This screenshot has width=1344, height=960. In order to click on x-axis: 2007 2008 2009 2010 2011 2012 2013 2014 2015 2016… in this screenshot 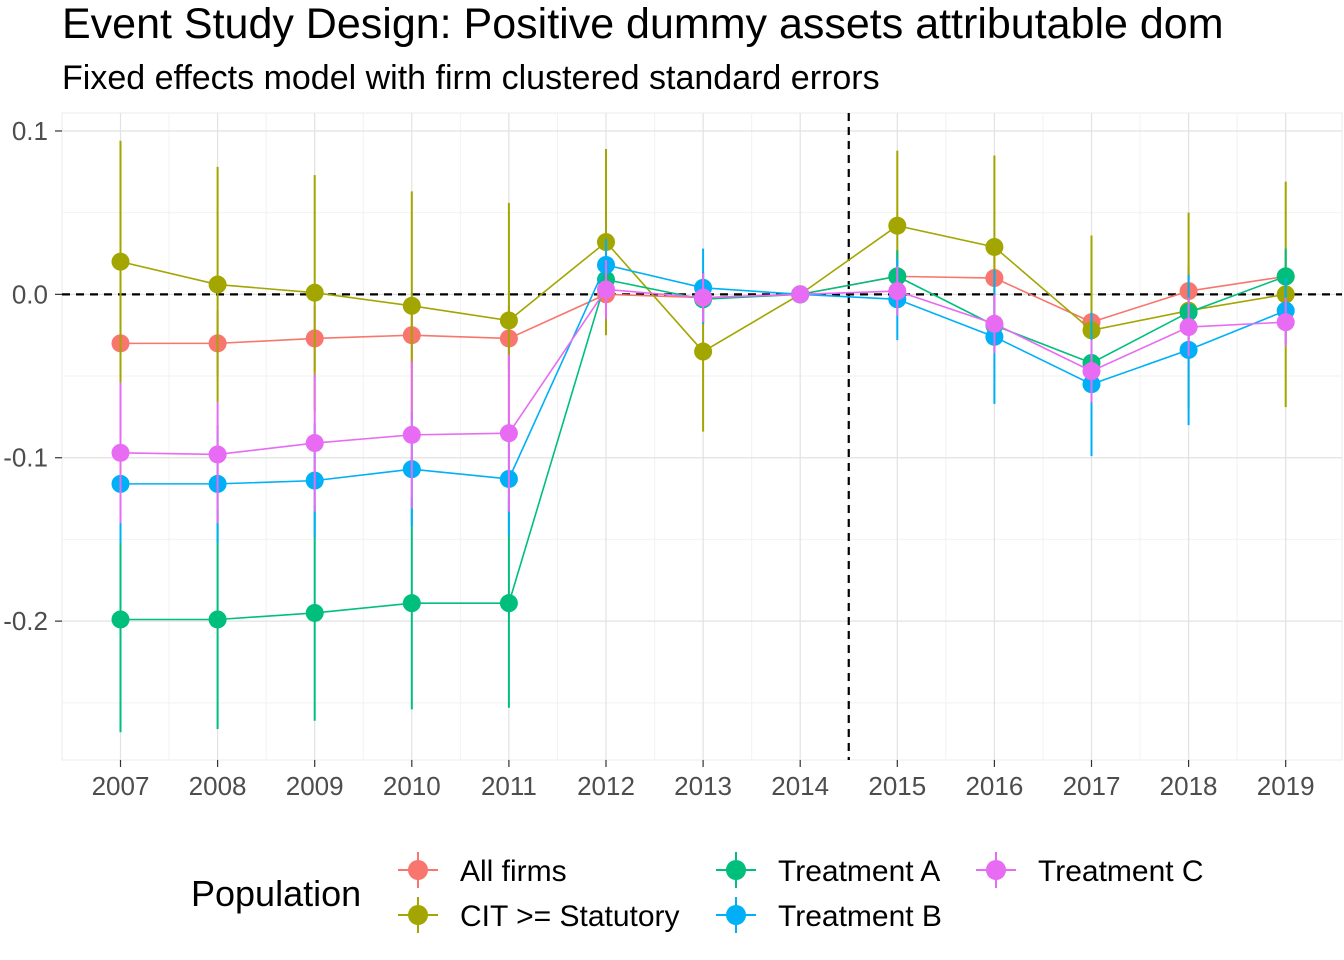, I will do `click(703, 780)`.